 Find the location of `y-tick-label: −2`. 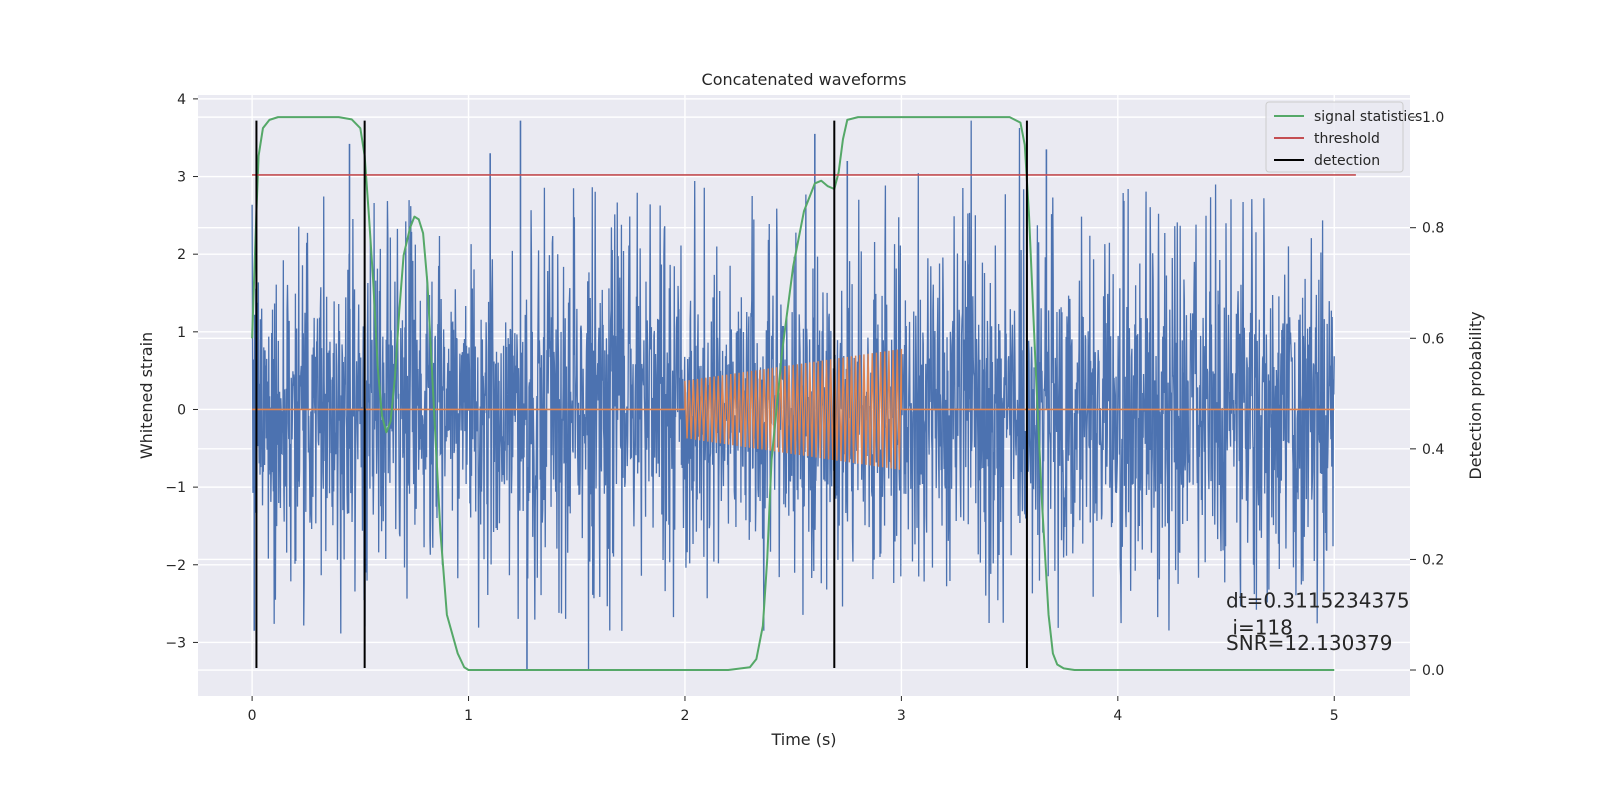

y-tick-label: −2 is located at coordinates (175, 566).